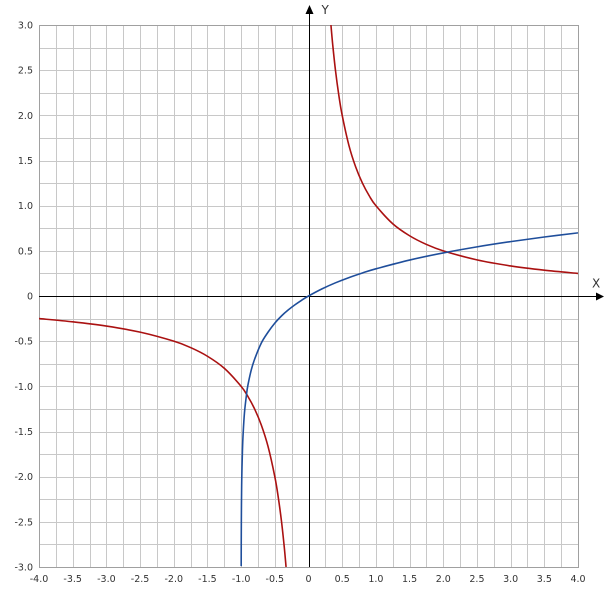 Image resolution: width=609 pixels, height=608 pixels. What do you see at coordinates (510, 579) in the screenshot?
I see `x-tick-label: 3.0` at bounding box center [510, 579].